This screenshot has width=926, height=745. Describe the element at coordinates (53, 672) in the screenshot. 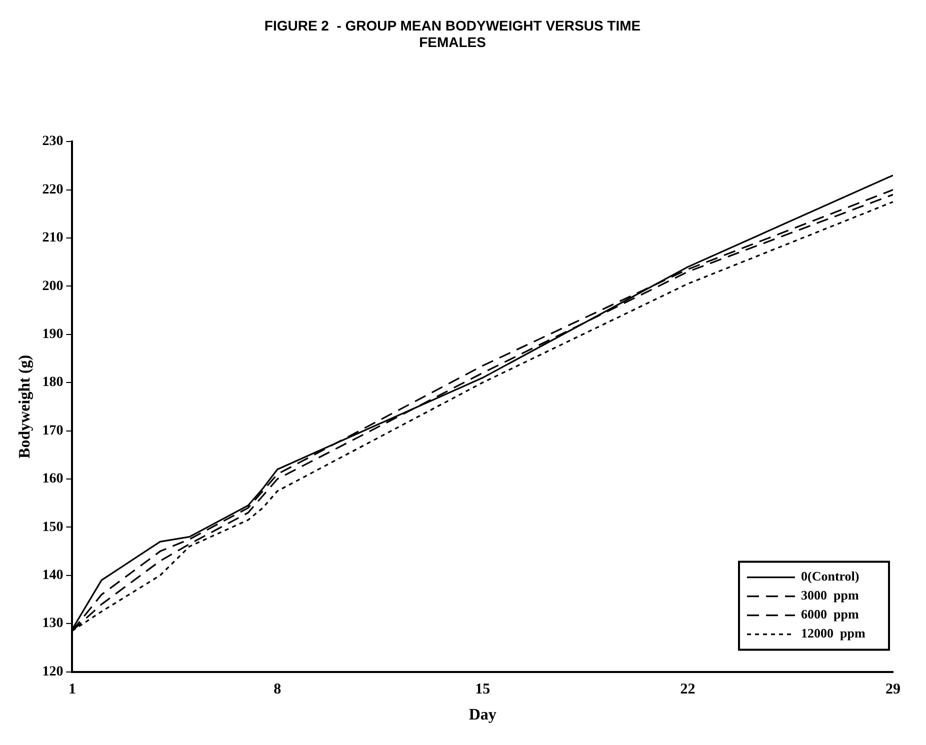

I see `y-tick-label: 120` at that location.